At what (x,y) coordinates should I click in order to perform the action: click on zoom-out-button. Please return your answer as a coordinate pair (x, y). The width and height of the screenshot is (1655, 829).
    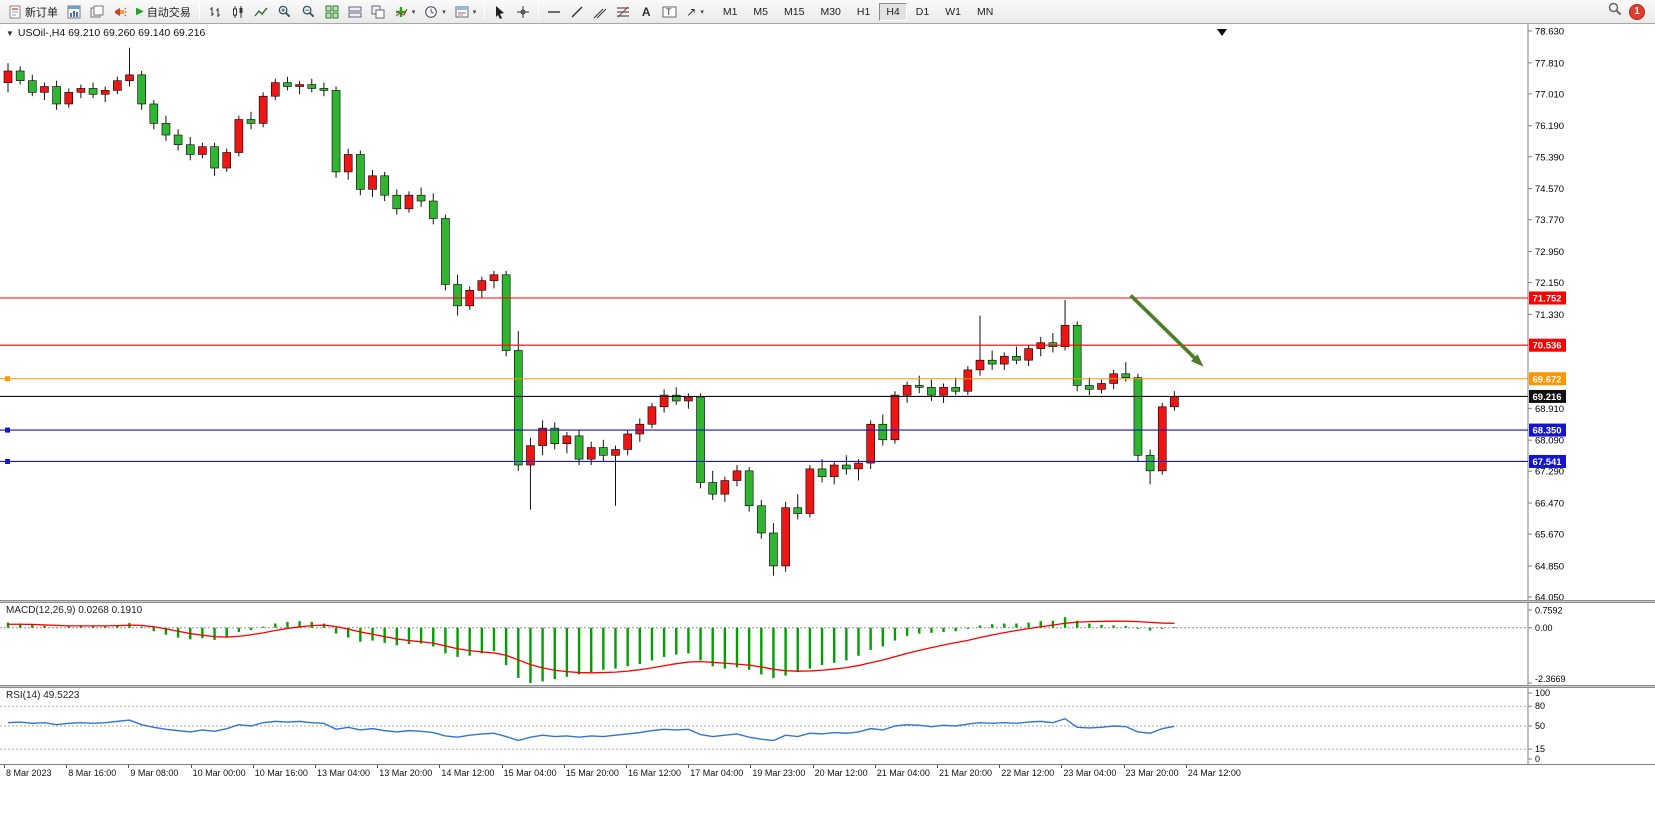
    Looking at the image, I should click on (308, 12).